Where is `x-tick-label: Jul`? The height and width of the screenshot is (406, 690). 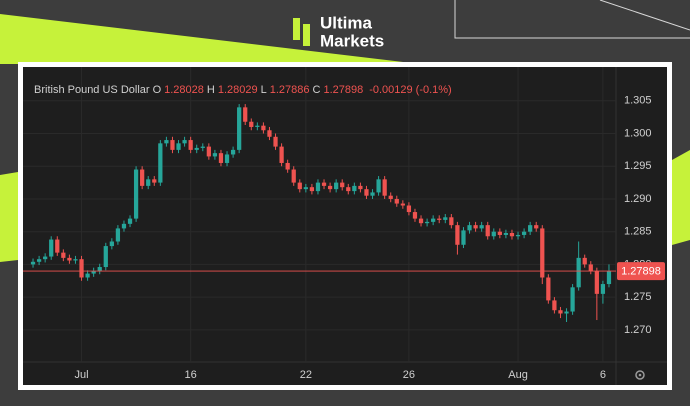 x-tick-label: Jul is located at coordinates (82, 375).